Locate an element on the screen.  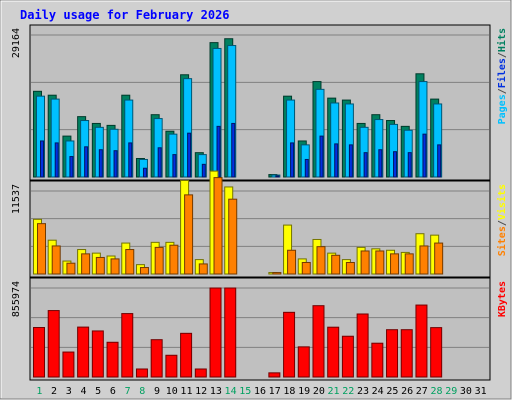
legend-entry: KBytes is located at coordinates (502, 299).